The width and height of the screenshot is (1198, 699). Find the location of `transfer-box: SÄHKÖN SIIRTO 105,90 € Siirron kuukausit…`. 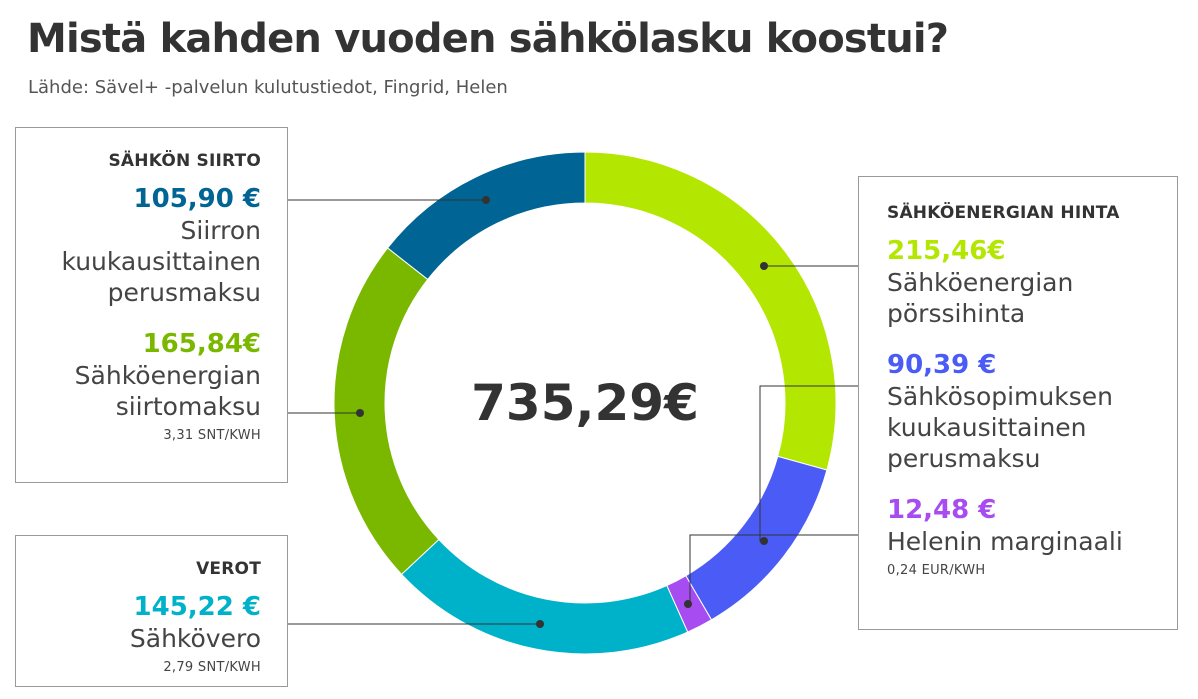

transfer-box: SÄHKÖN SIIRTO 105,90 € Siirron kuukausit… is located at coordinates (151, 305).